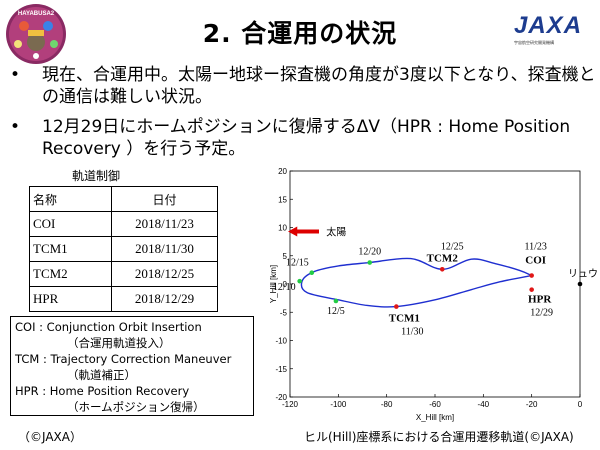 This screenshot has height=450, width=600. I want to click on cell-date: 2018/11/30, so click(164, 249).